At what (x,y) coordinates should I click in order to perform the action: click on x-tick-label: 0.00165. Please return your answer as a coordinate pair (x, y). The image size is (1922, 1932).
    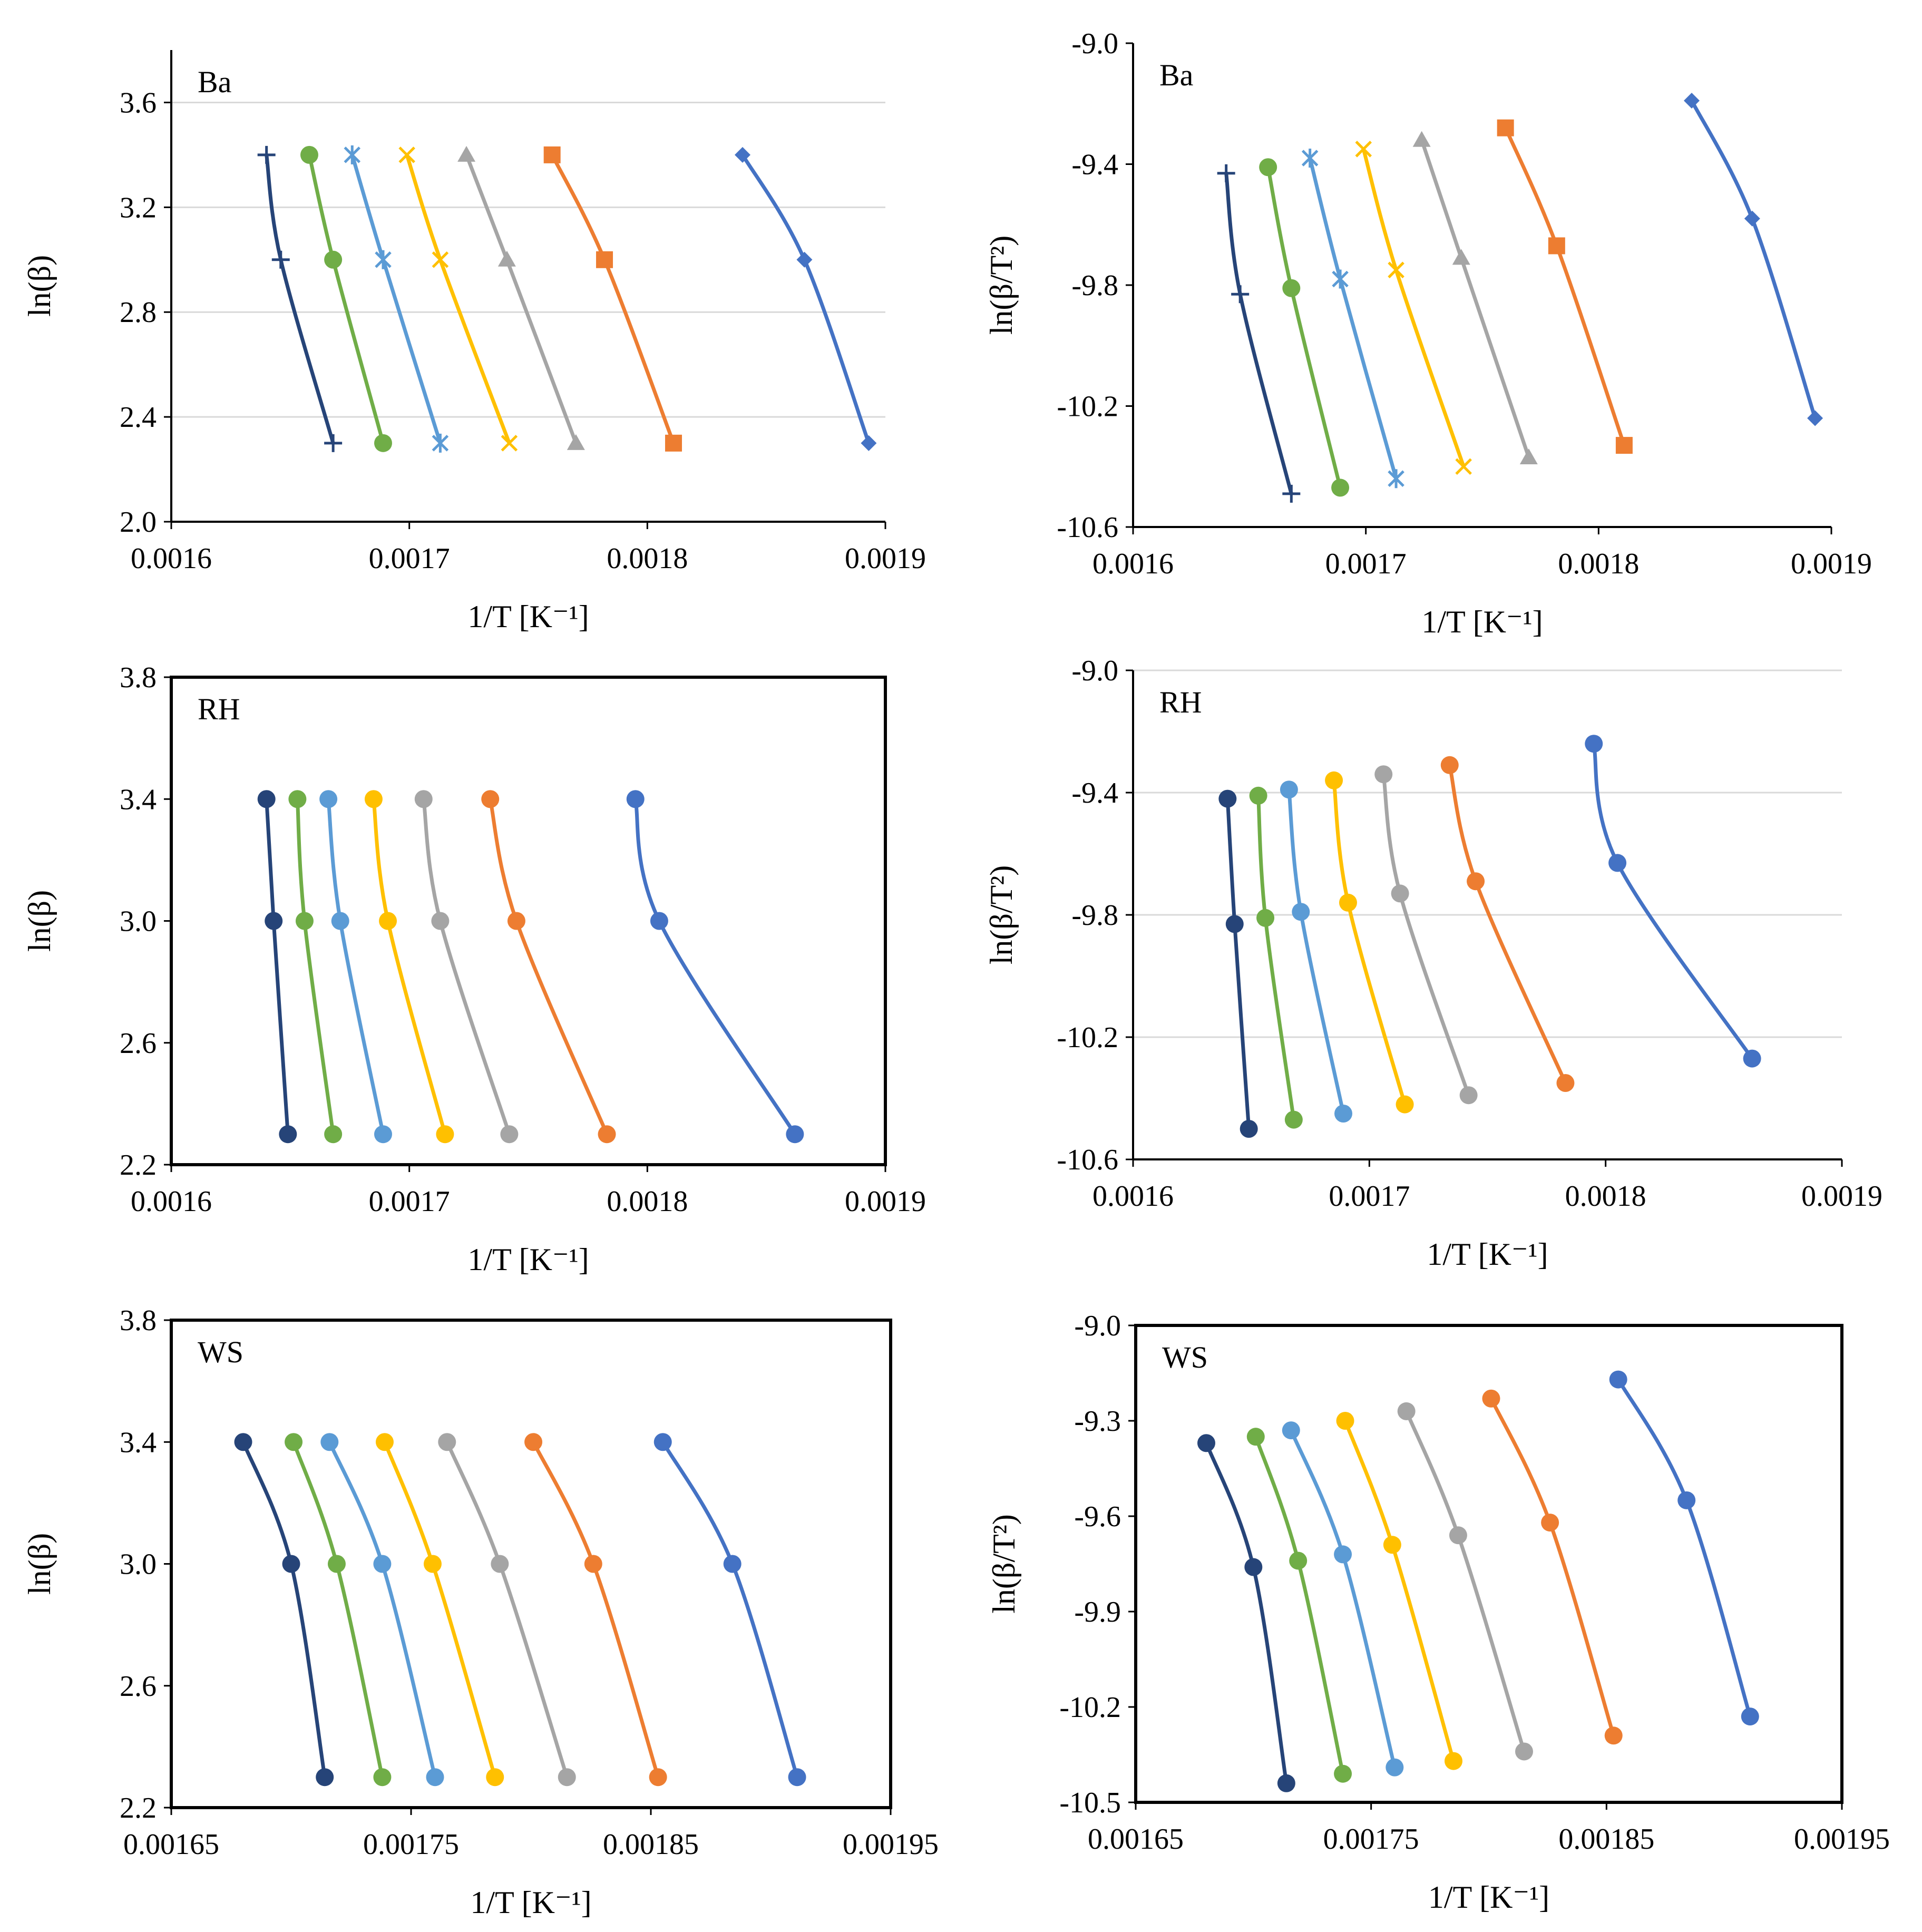
    Looking at the image, I should click on (171, 1844).